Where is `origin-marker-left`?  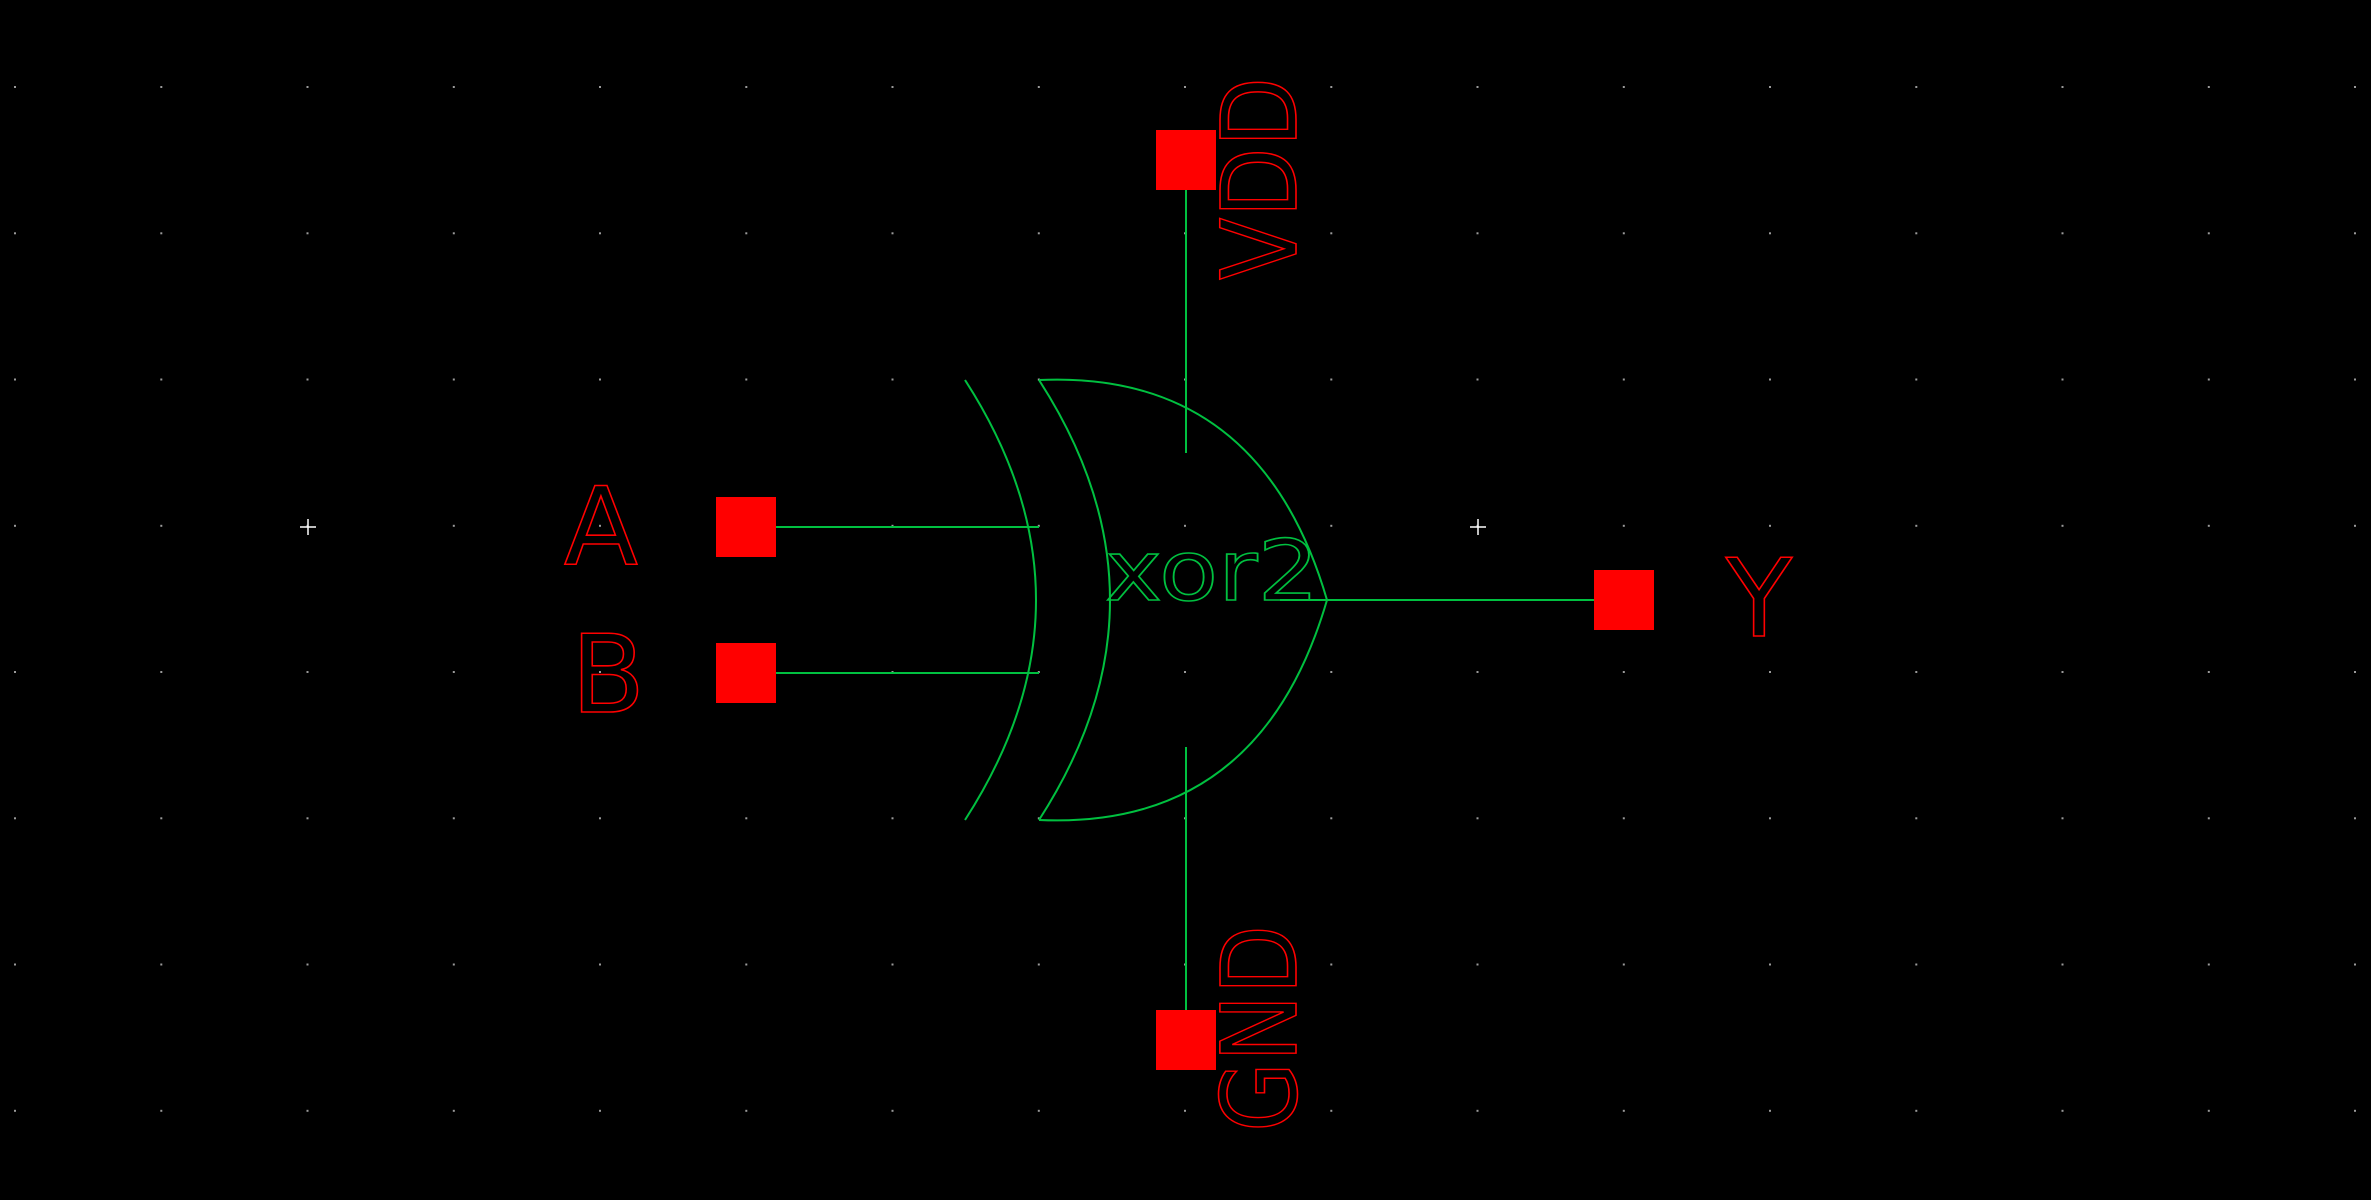
origin-marker-left is located at coordinates (308, 527).